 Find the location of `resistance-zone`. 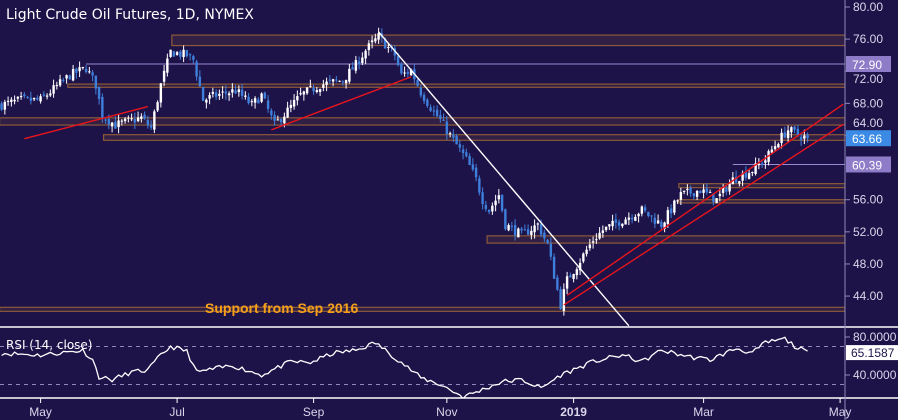

resistance-zone is located at coordinates (422, 309).